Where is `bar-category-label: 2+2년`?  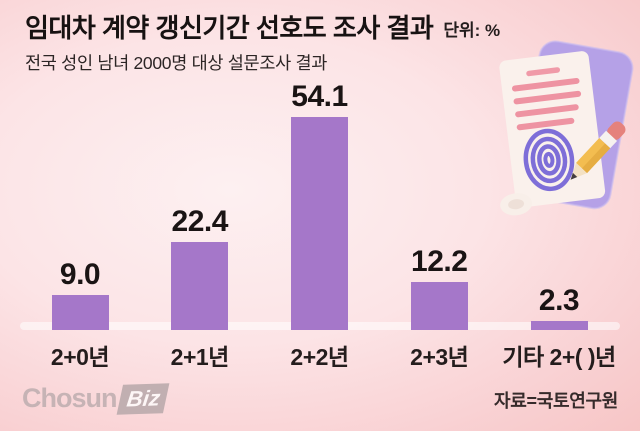 bar-category-label: 2+2년 is located at coordinates (319, 357).